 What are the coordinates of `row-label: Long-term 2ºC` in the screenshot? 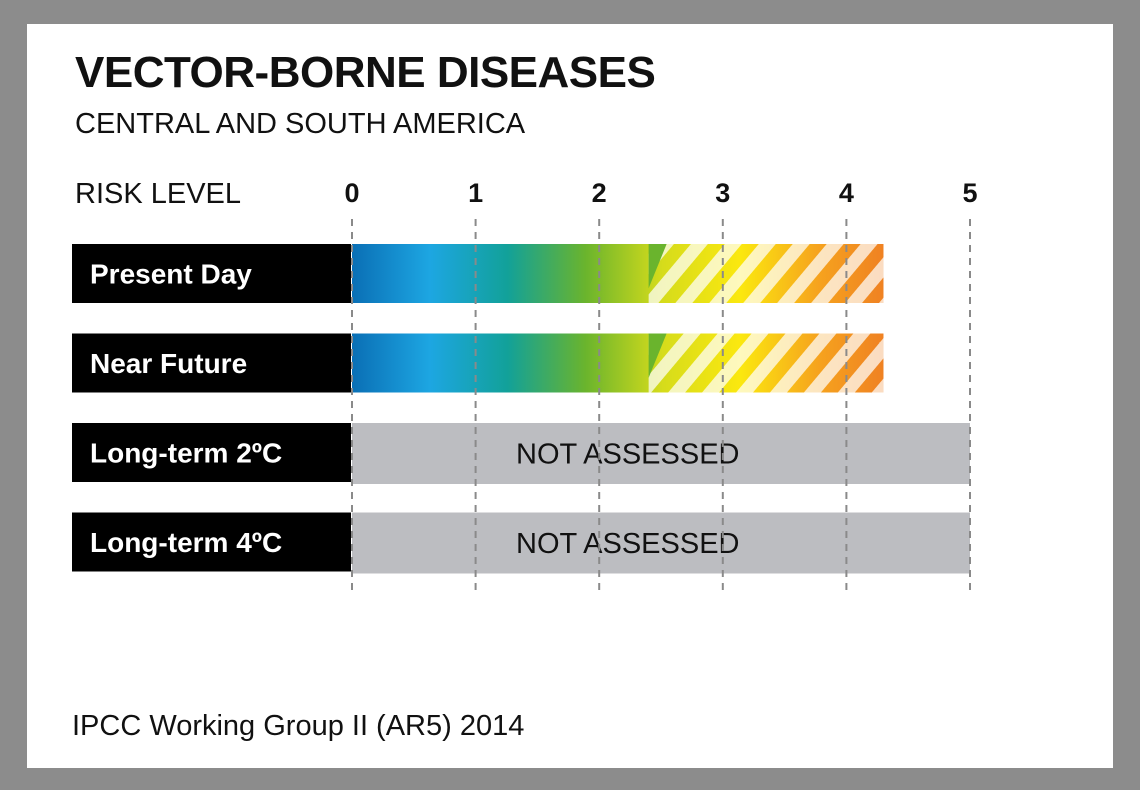 It's located at (186, 453).